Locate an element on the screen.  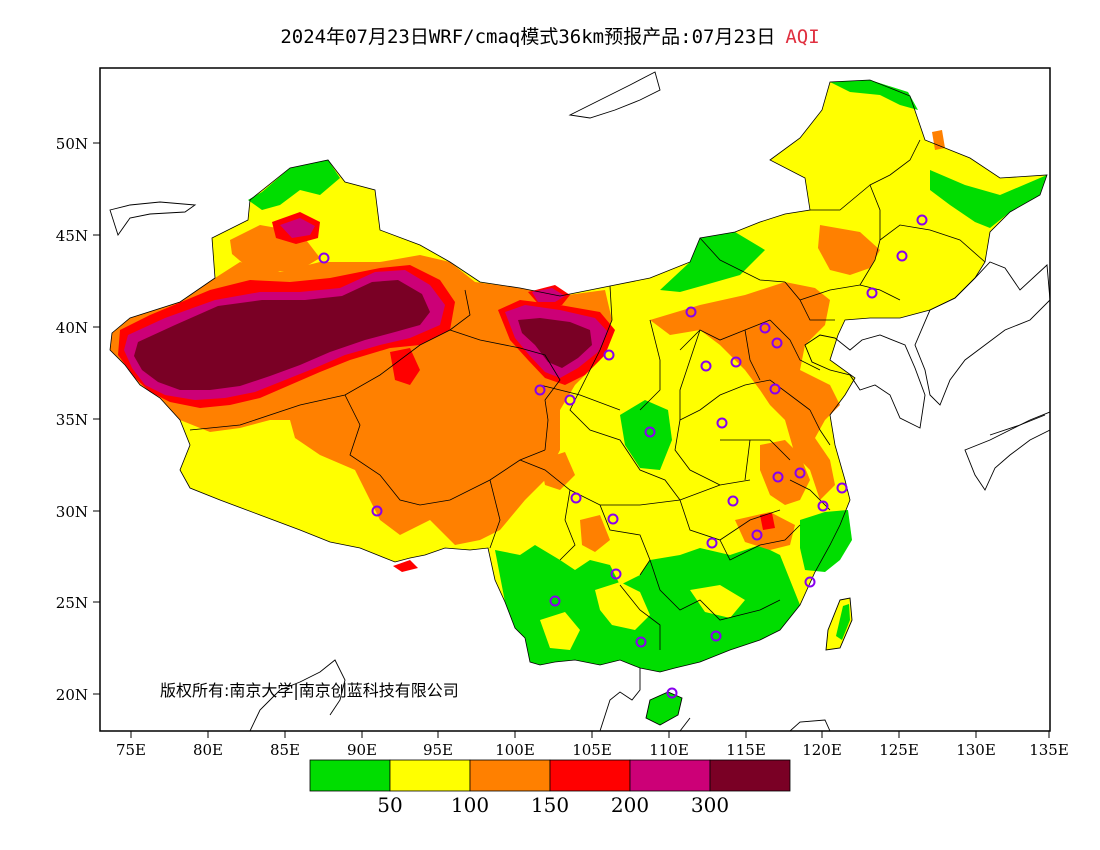
lon-label: 80E is located at coordinates (208, 750).